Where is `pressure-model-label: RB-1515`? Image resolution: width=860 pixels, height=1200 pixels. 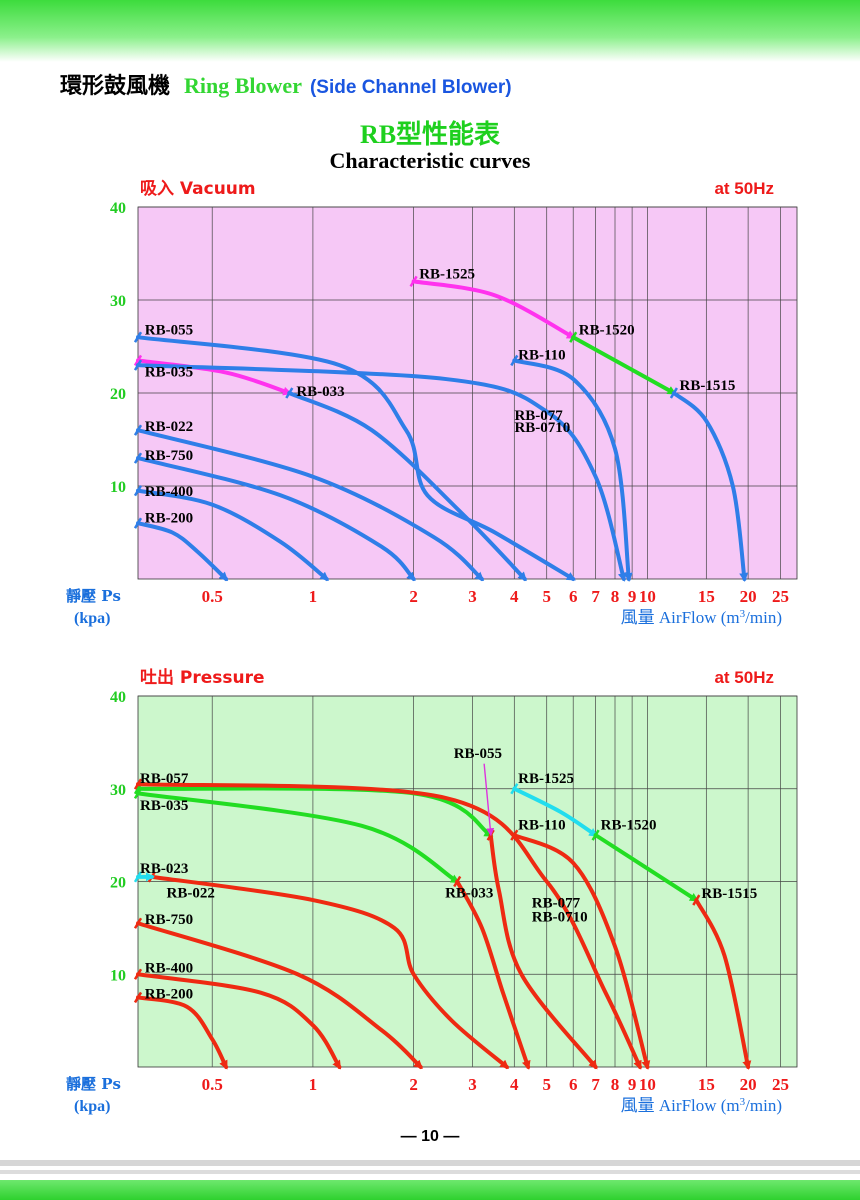
pressure-model-label: RB-1515 is located at coordinates (729, 894).